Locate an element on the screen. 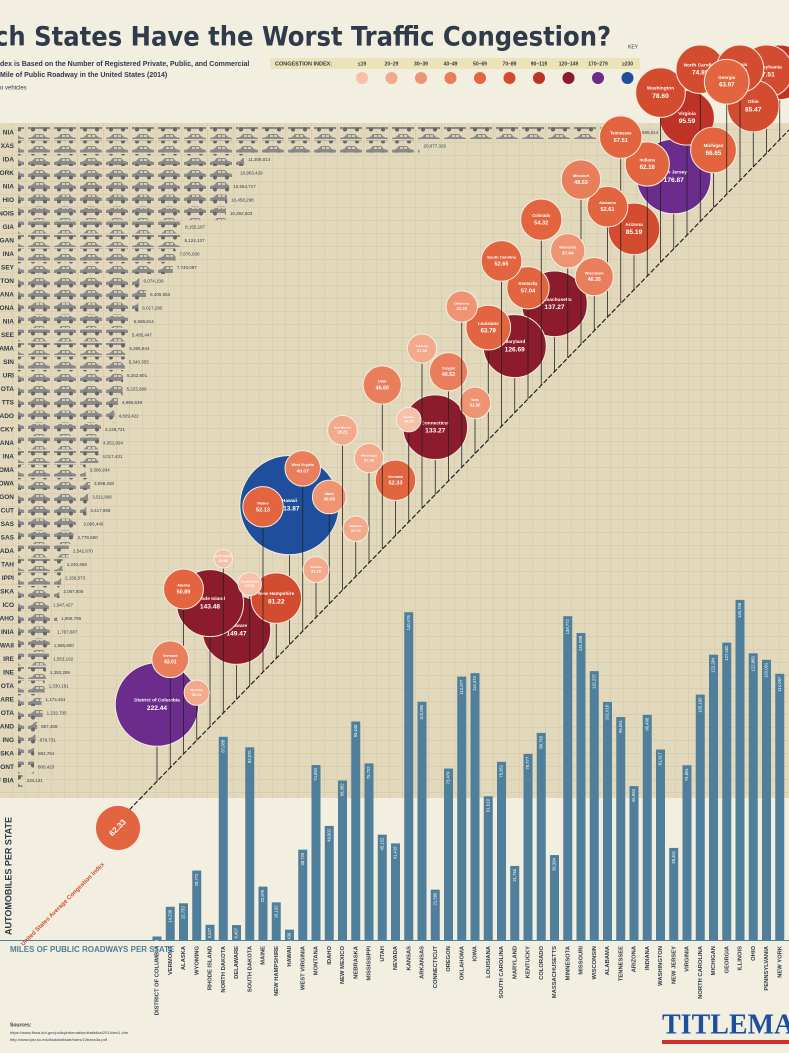 The image size is (789, 1053). bubble-name: Arizona is located at coordinates (634, 225).